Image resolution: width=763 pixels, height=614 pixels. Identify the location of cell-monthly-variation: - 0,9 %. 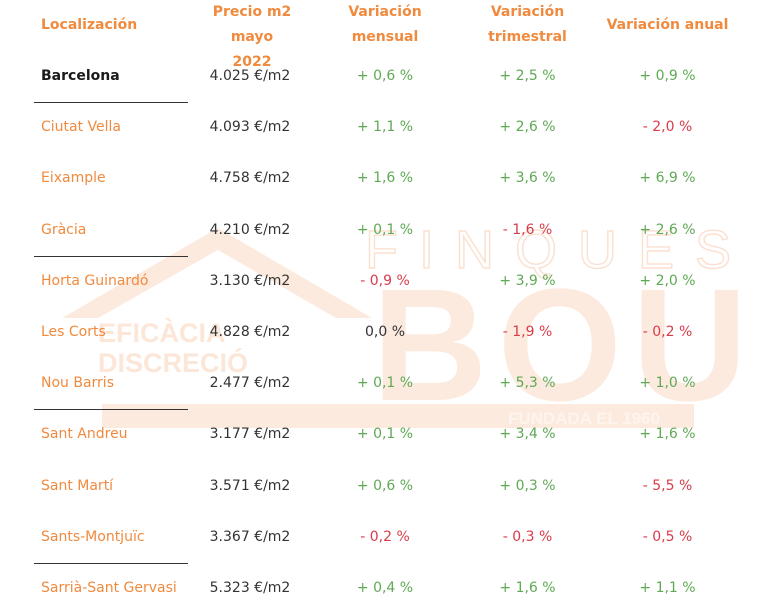
(385, 281).